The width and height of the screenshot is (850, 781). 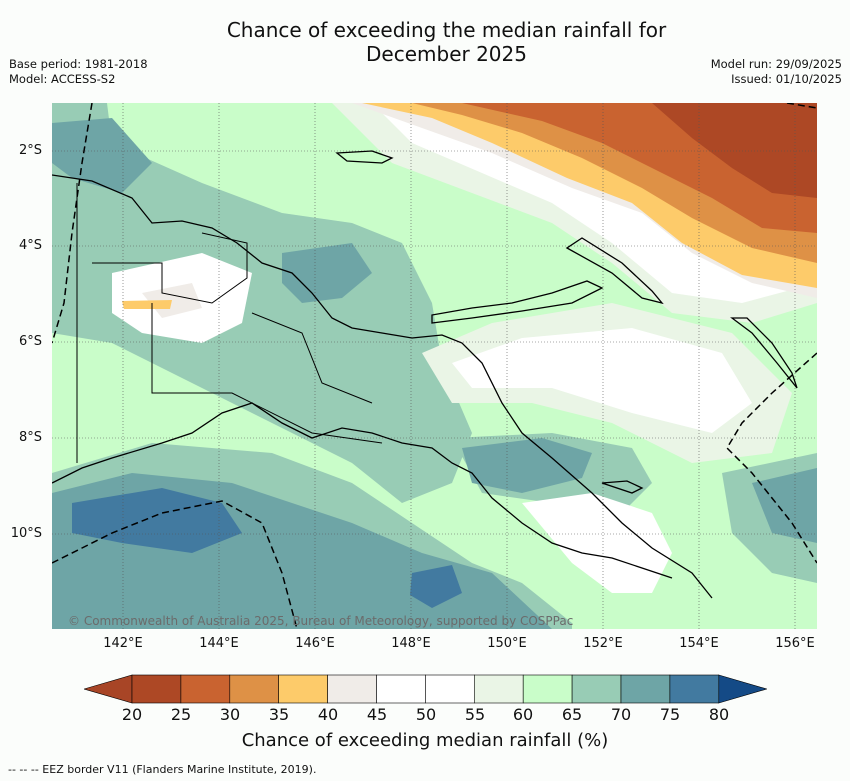 I want to click on metadata-right: Model run: 29/09/2025 Issued: 01/10/2025, so click(x=776, y=72).